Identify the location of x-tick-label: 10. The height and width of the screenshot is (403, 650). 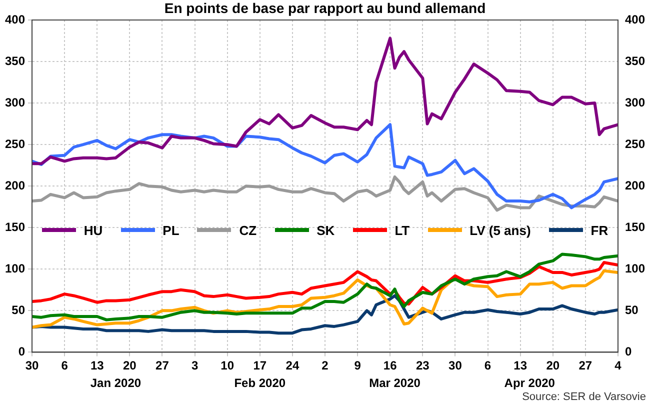
(227, 365).